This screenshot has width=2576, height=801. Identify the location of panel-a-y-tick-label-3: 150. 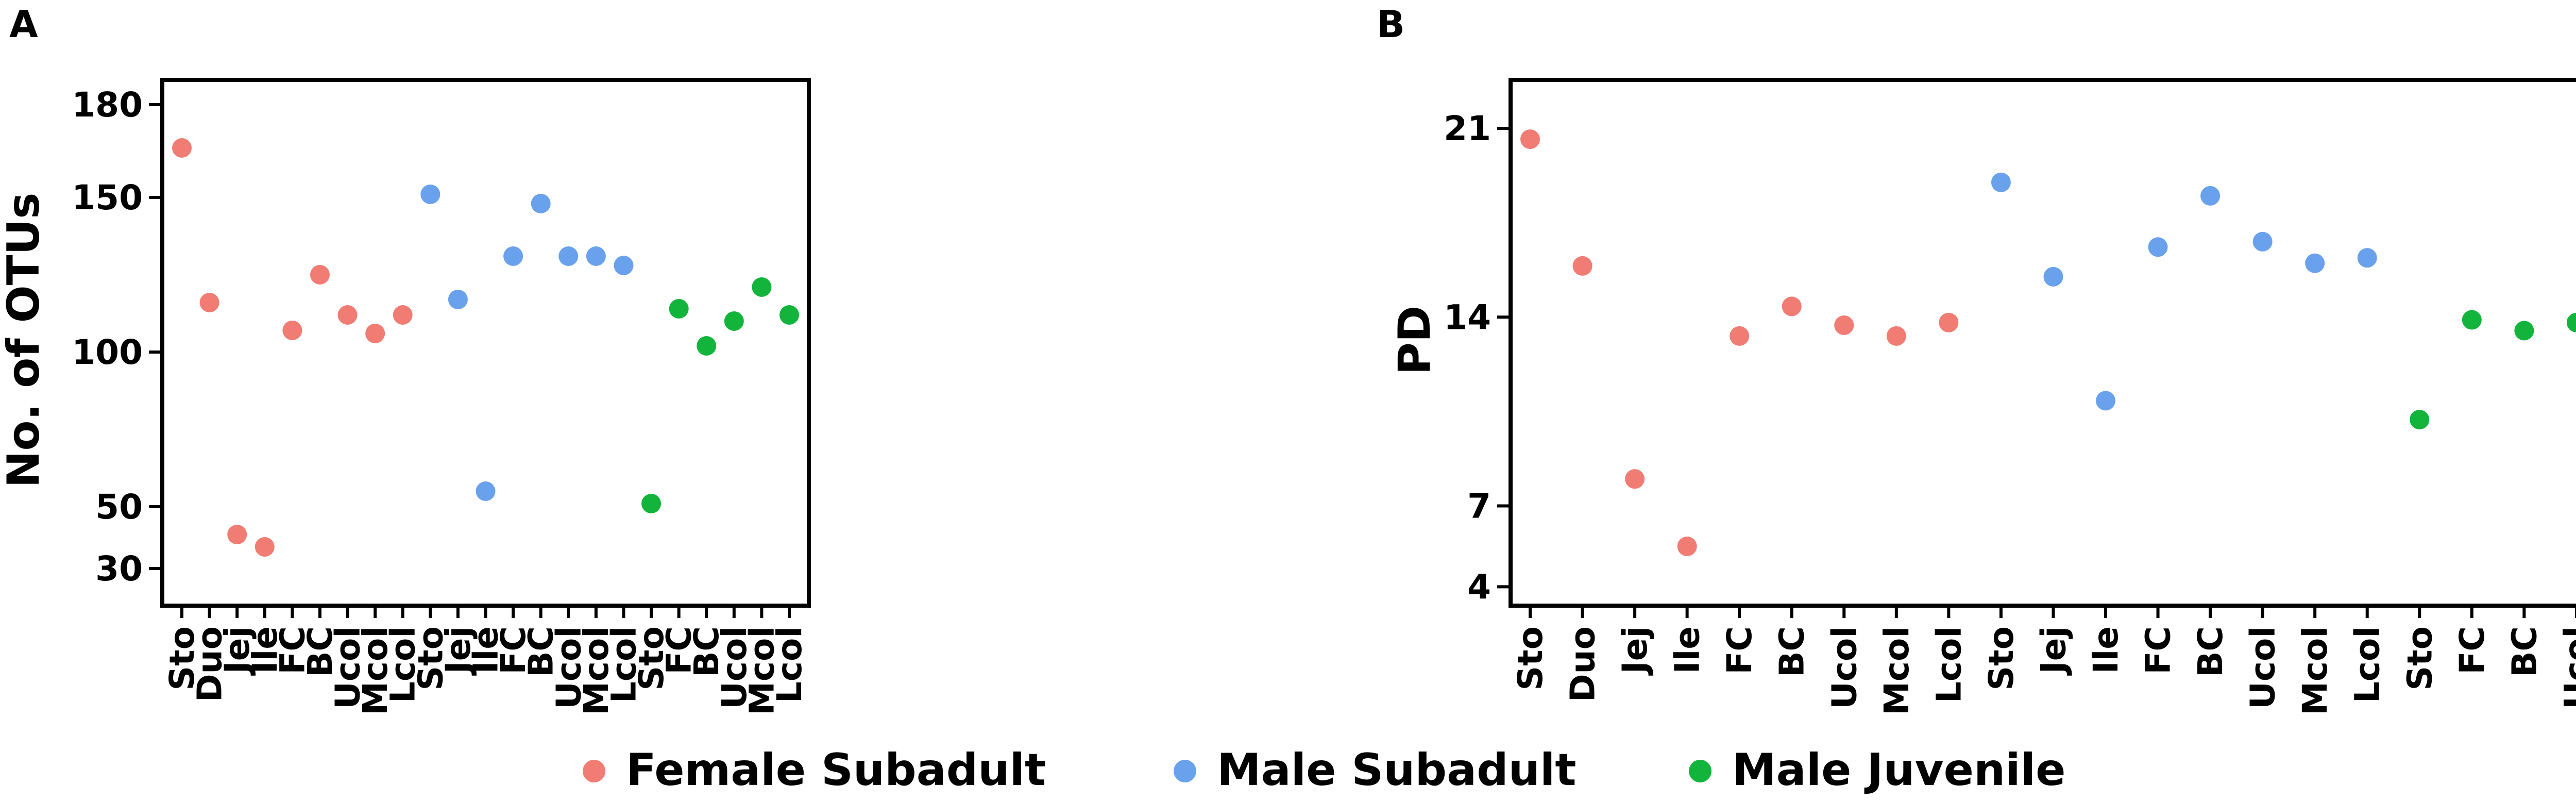
(108, 198).